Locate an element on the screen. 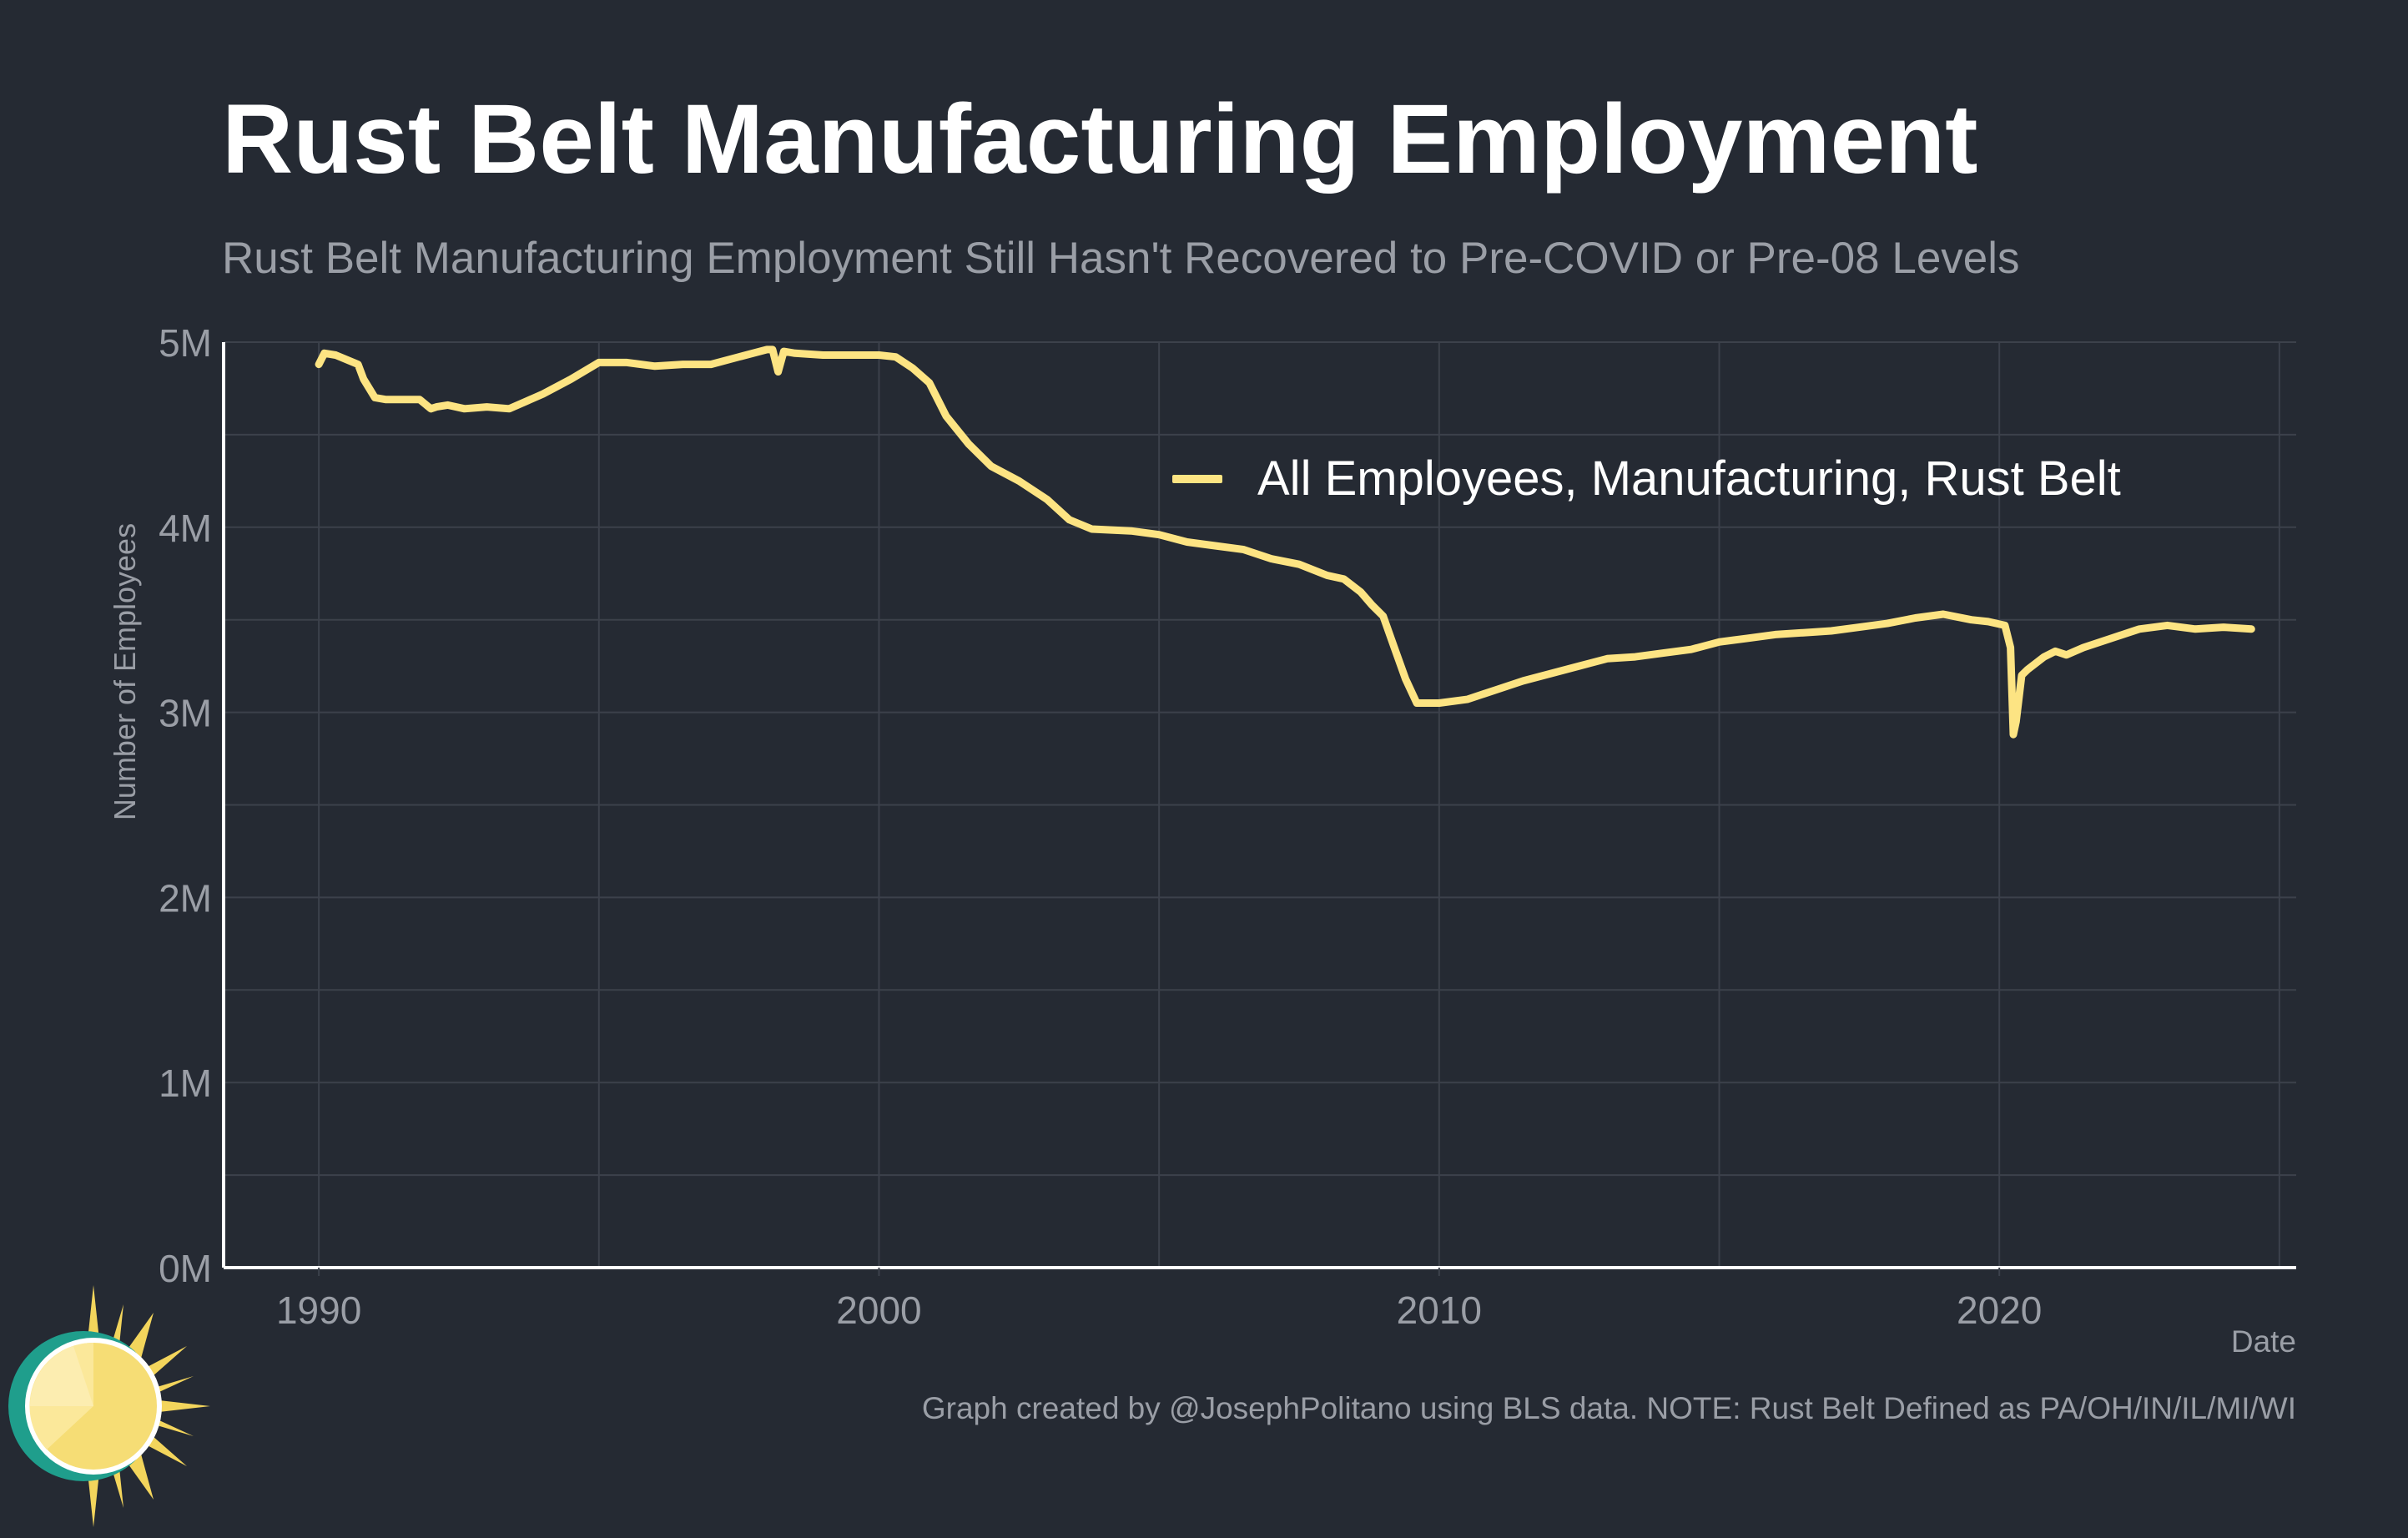 The width and height of the screenshot is (2408, 1538). sun-logo-icon is located at coordinates (109, 1406).